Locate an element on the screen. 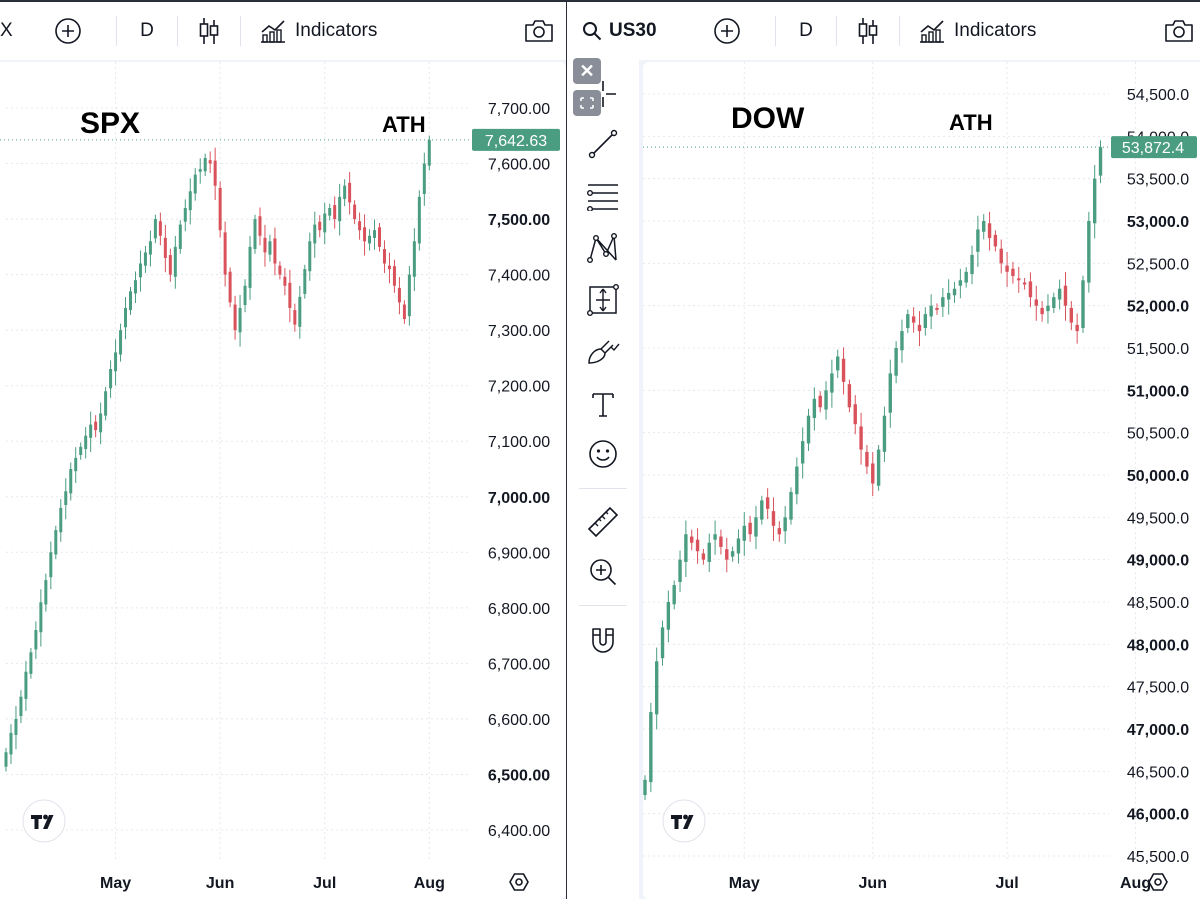 This screenshot has width=1200, height=899. close-tools-button: ✕ is located at coordinates (587, 71).